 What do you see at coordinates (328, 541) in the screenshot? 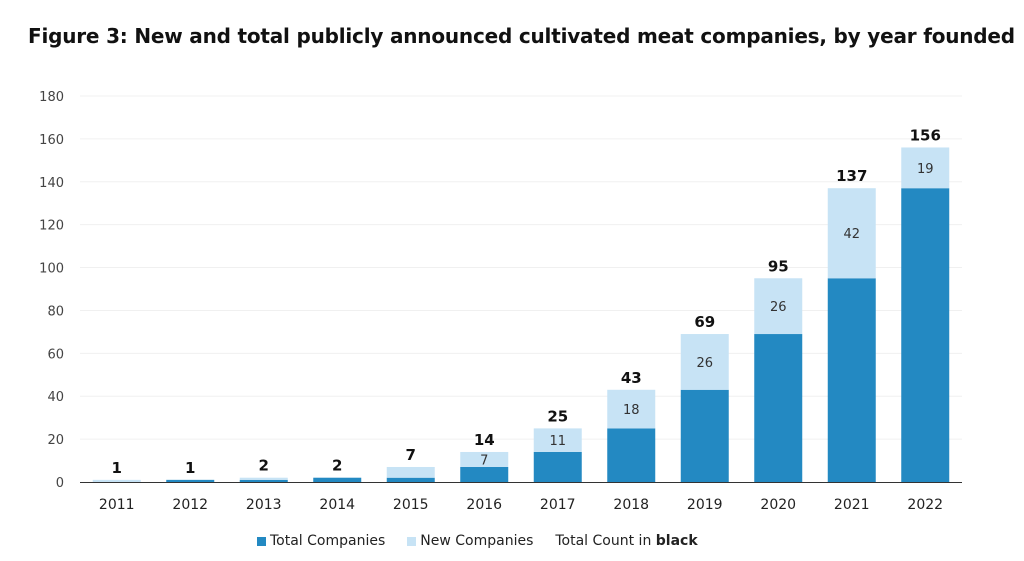
I see `legend-label-total: Total Companies` at bounding box center [328, 541].